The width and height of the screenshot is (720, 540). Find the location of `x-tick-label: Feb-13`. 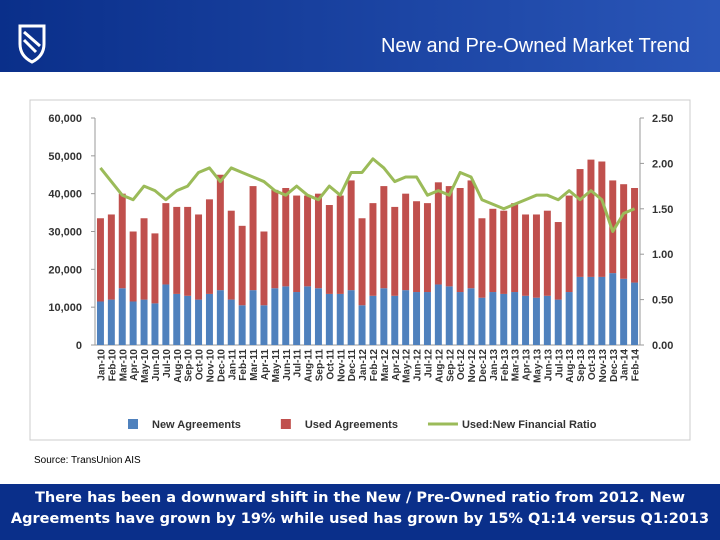

x-tick-label: Feb-13 is located at coordinates (505, 365).